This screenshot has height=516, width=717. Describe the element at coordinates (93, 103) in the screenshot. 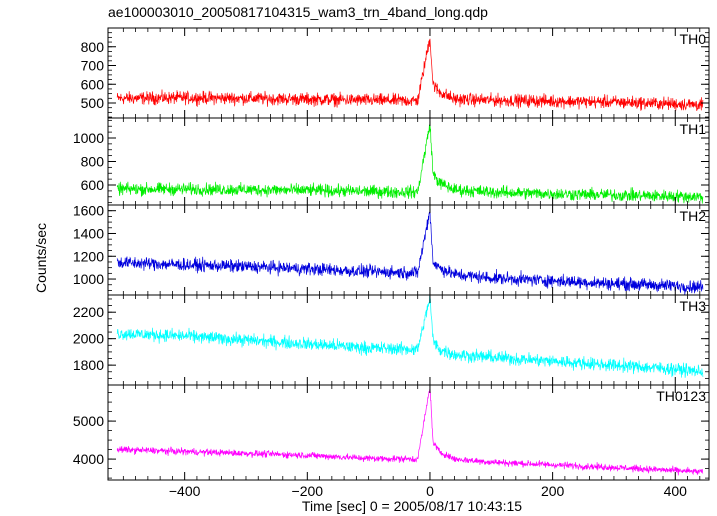

I see `y-tick-label: 500` at that location.